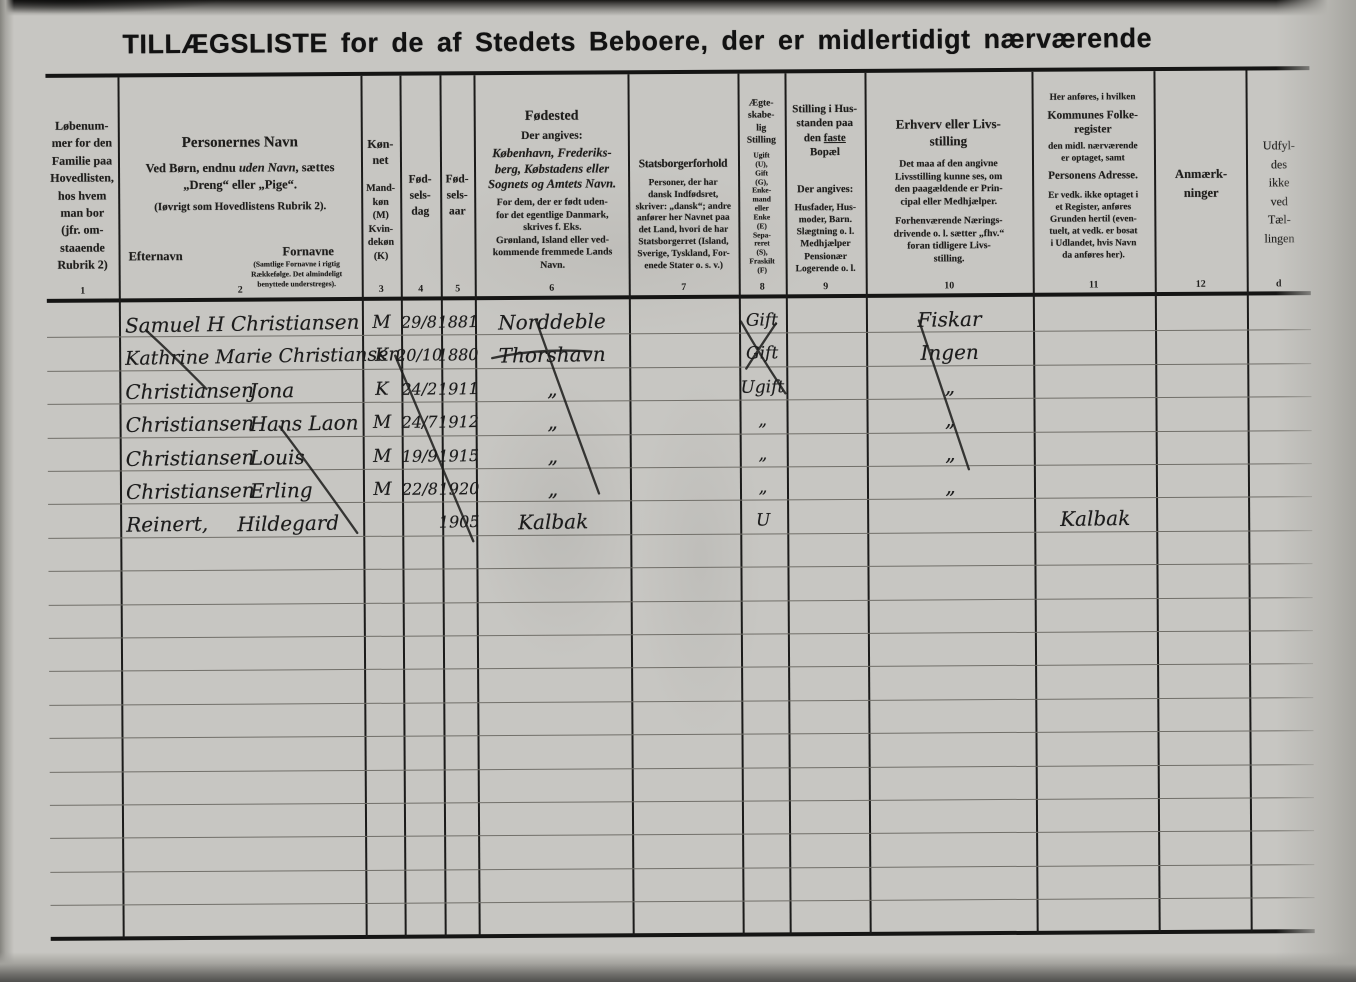 The image size is (1356, 982). Describe the element at coordinates (1092, 122) in the screenshot. I see `header-folkeregister: Kommunes Folke- register` at that location.